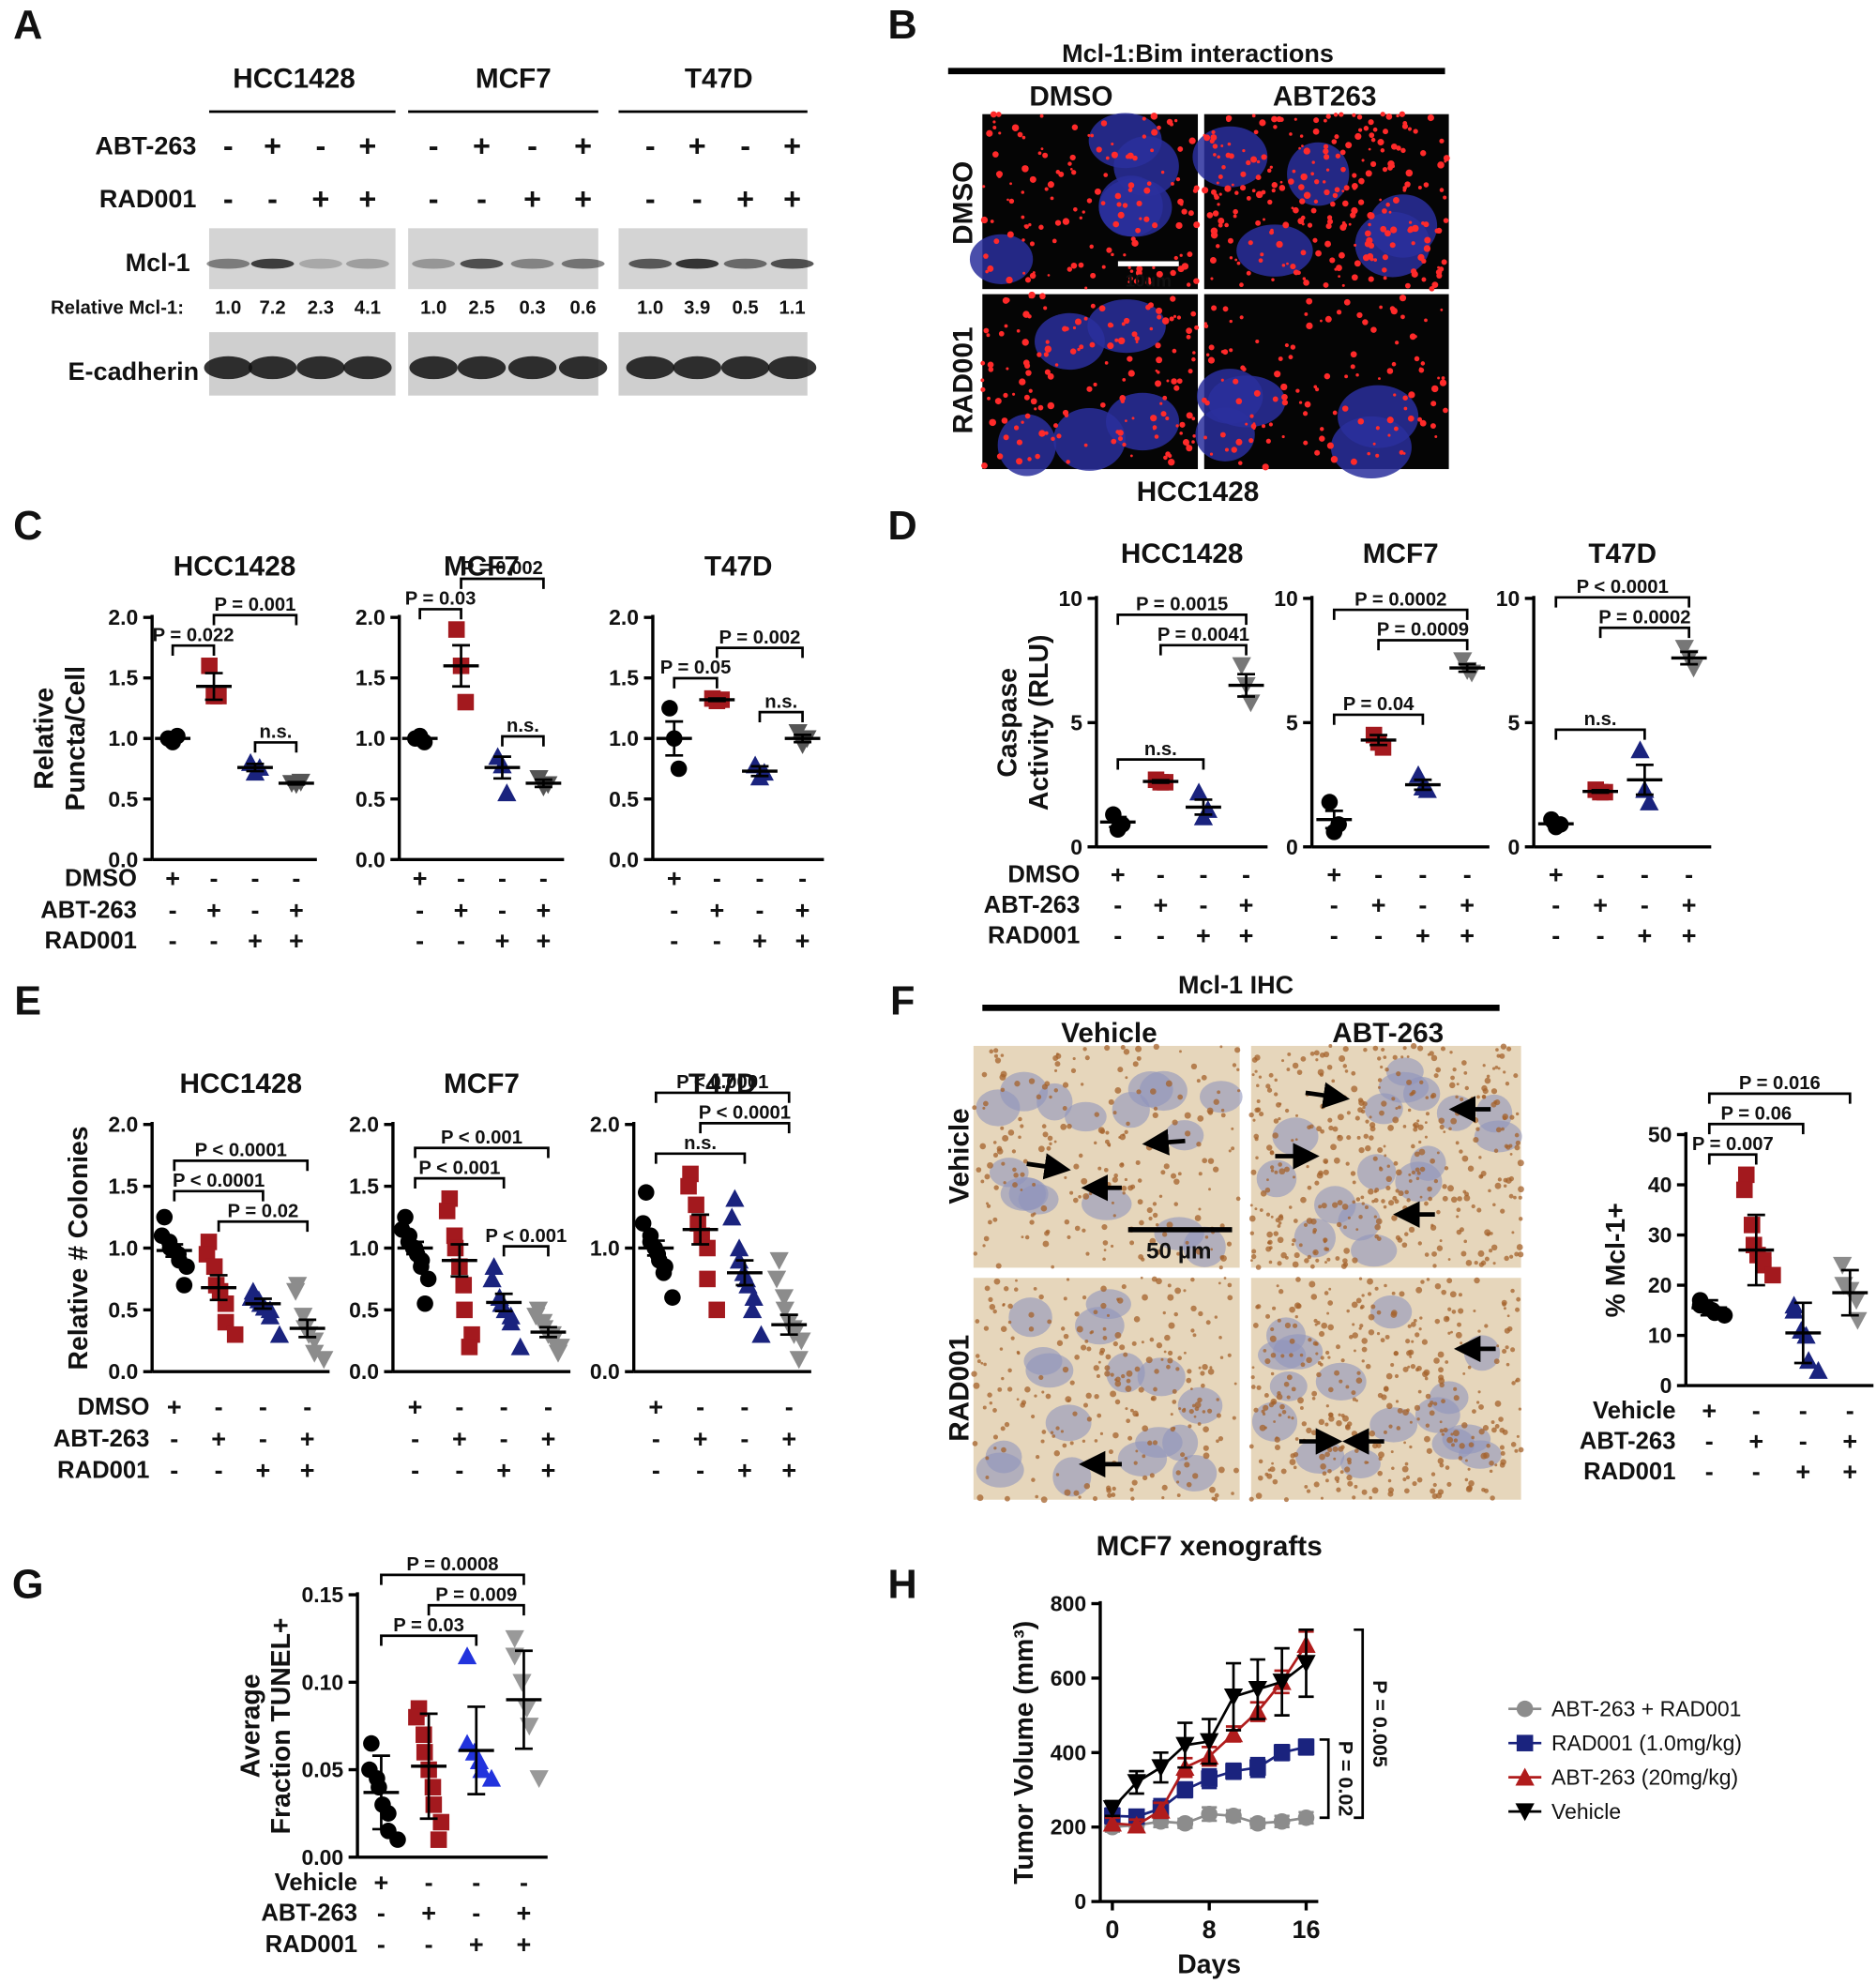  Describe the element at coordinates (113, 1407) in the screenshot. I see `treatment-label: DMSO` at that location.